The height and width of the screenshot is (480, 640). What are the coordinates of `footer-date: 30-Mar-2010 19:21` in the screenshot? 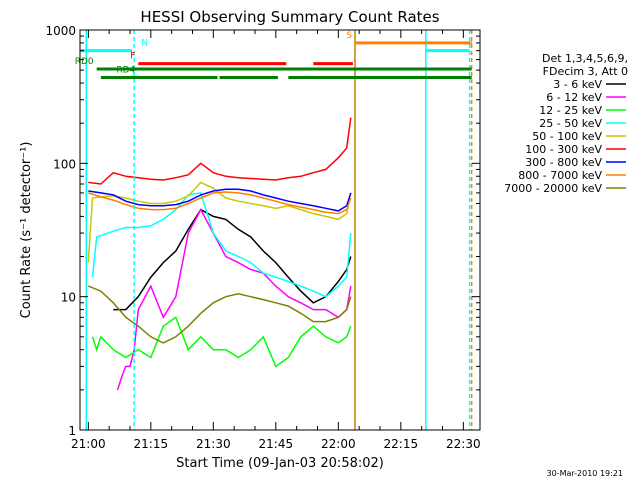 It's located at (585, 473).